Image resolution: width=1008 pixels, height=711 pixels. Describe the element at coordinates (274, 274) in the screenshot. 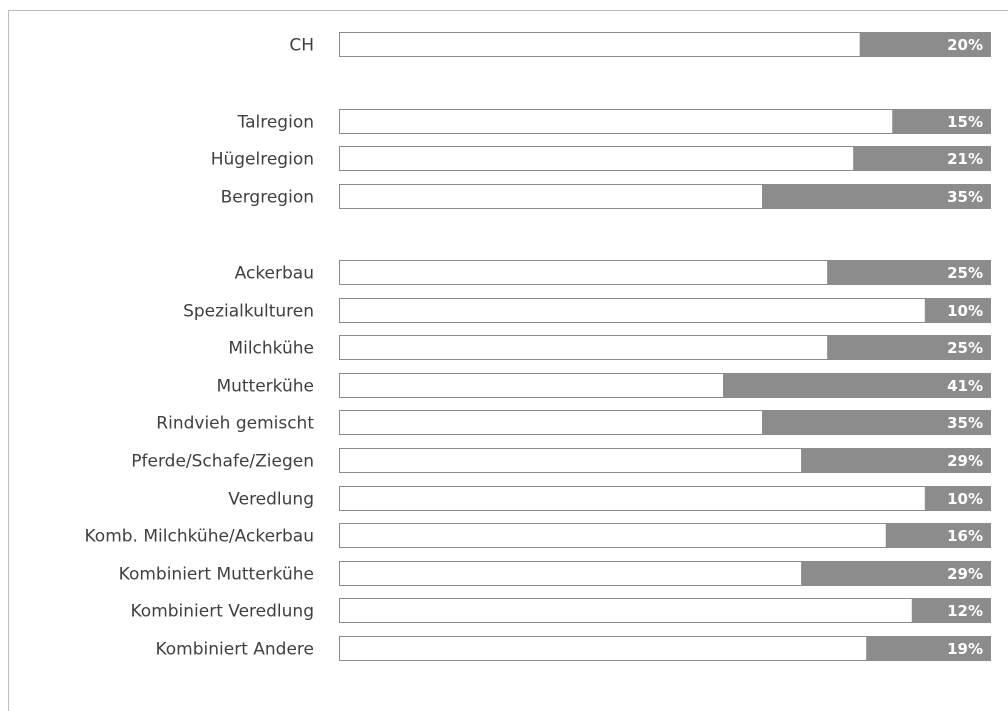

I see `category-label: Ackerbau` at that location.